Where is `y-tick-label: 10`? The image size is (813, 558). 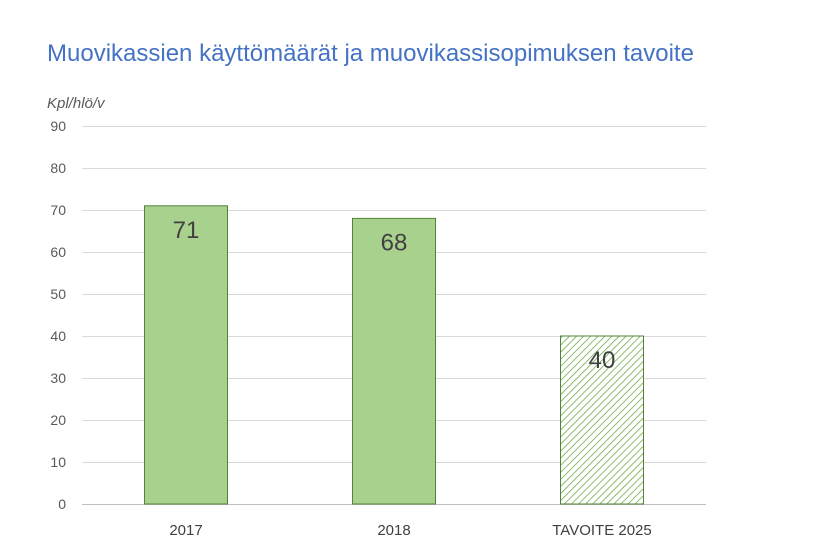 y-tick-label: 10 is located at coordinates (58, 462).